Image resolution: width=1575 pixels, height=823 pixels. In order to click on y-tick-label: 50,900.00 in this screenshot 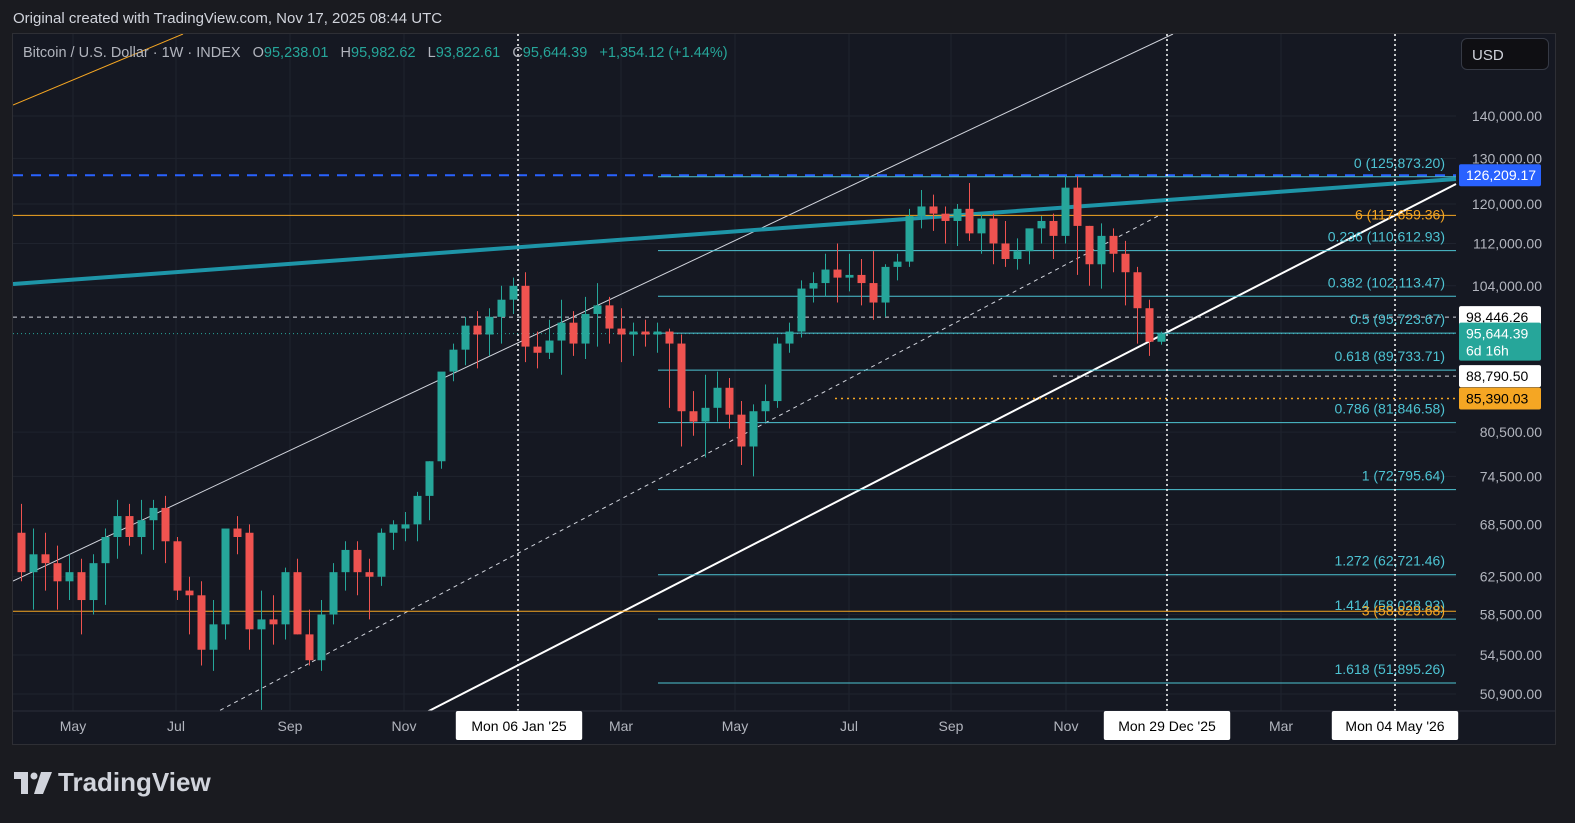, I will do `click(1511, 694)`.